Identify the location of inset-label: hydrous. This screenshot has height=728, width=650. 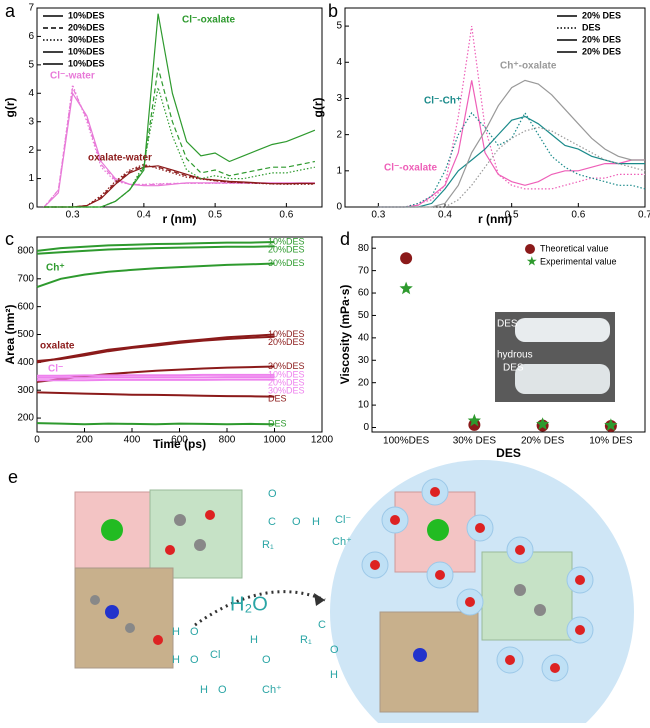
(515, 355).